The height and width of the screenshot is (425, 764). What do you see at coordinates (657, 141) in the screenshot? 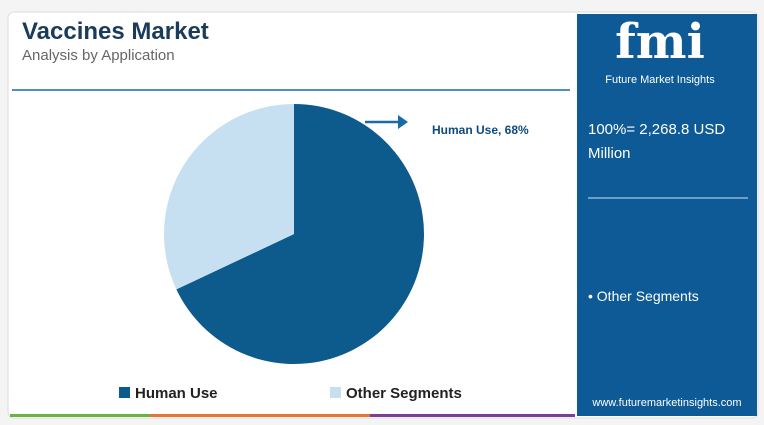
I see `total-note: 100%= 2,268.8 USD Million` at bounding box center [657, 141].